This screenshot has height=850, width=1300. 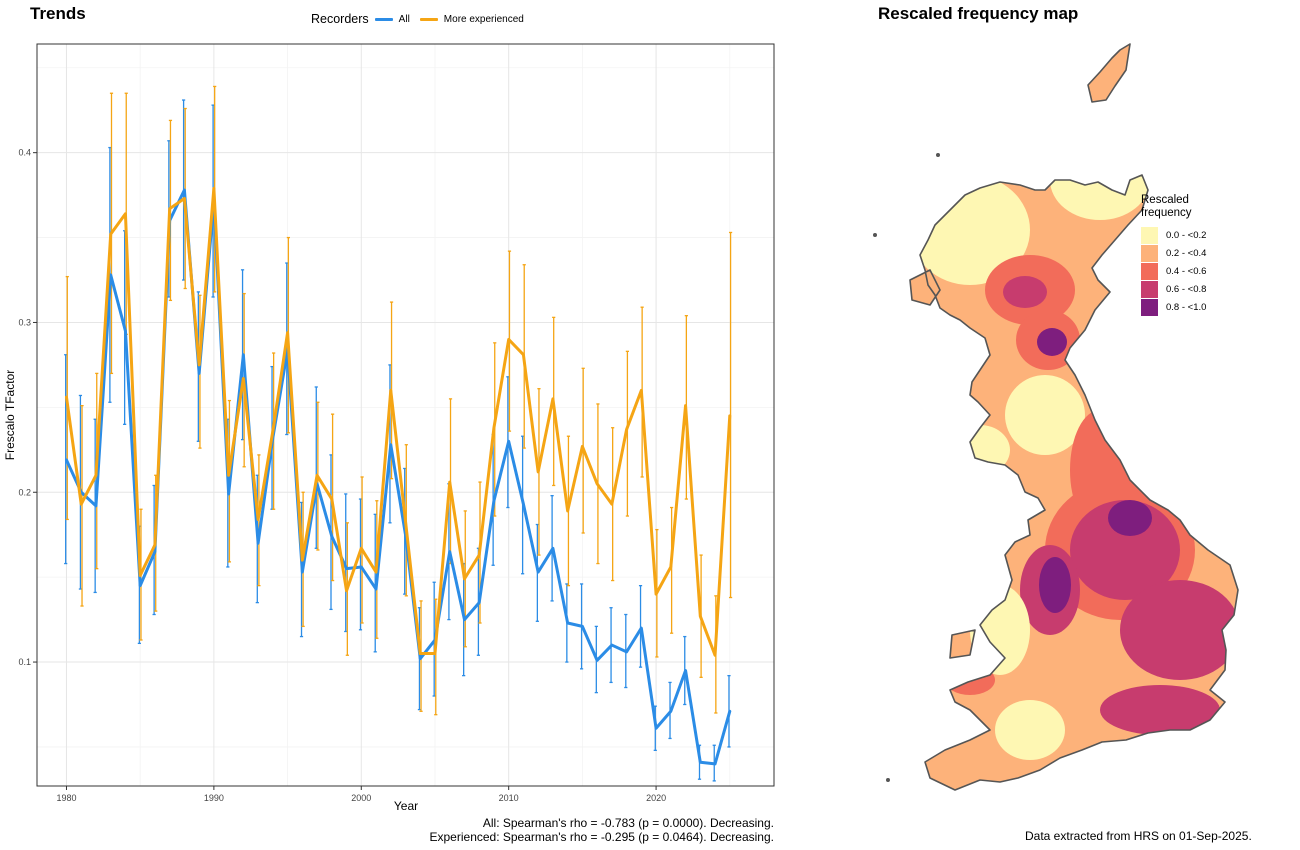 I want to click on y-tick-label: 0.1, so click(x=24, y=662).